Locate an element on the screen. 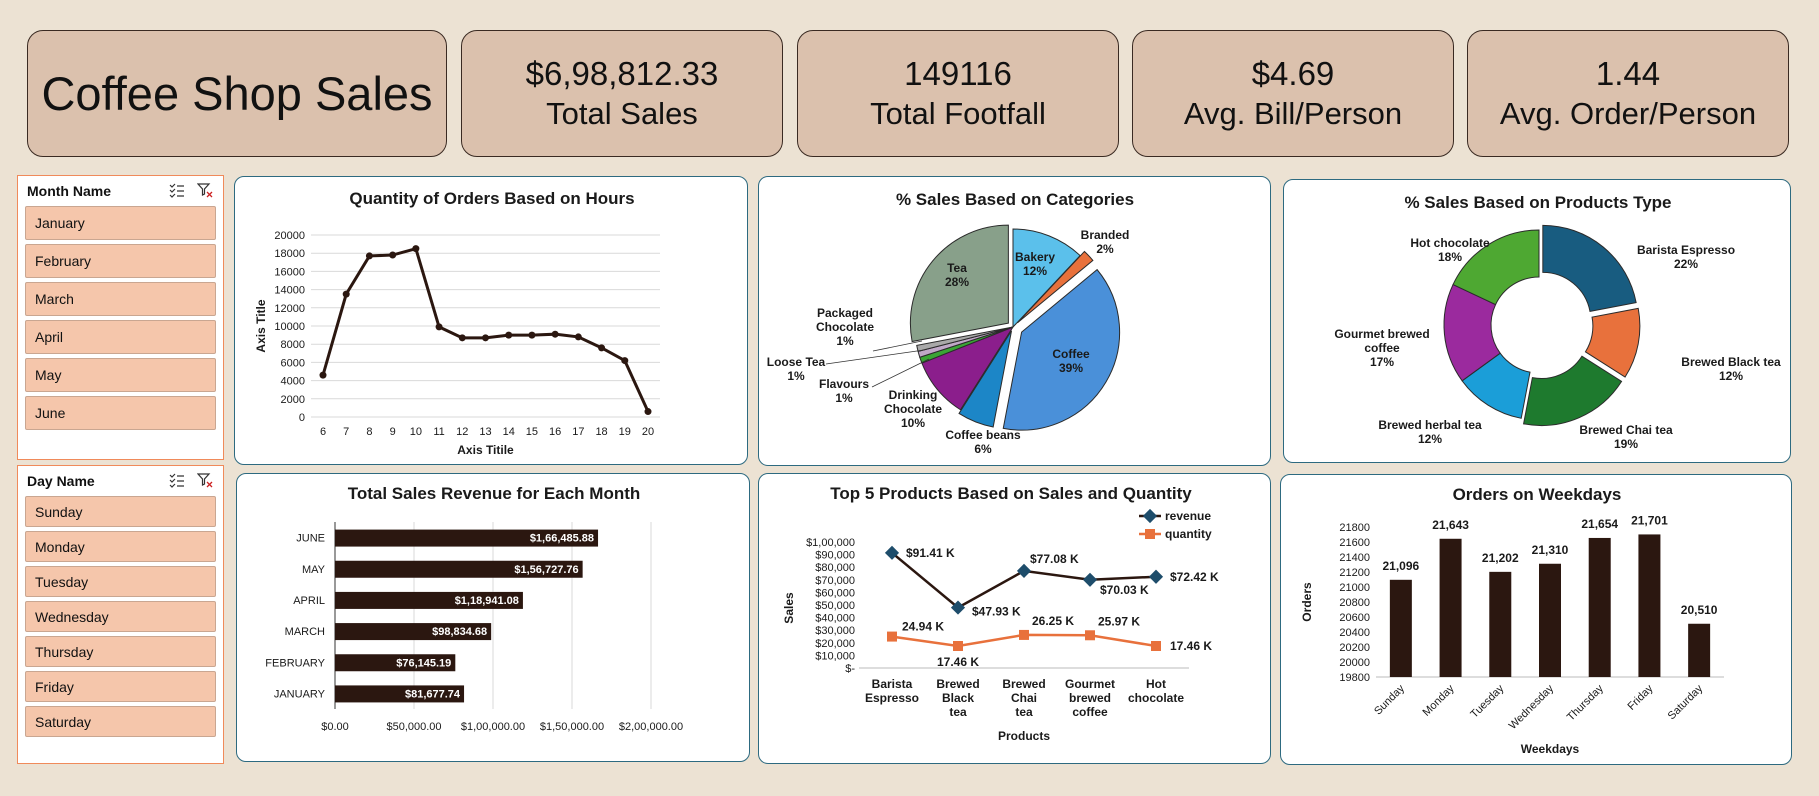 This screenshot has height=796, width=1819. x-tick-label: $50,000.00 is located at coordinates (413, 727).